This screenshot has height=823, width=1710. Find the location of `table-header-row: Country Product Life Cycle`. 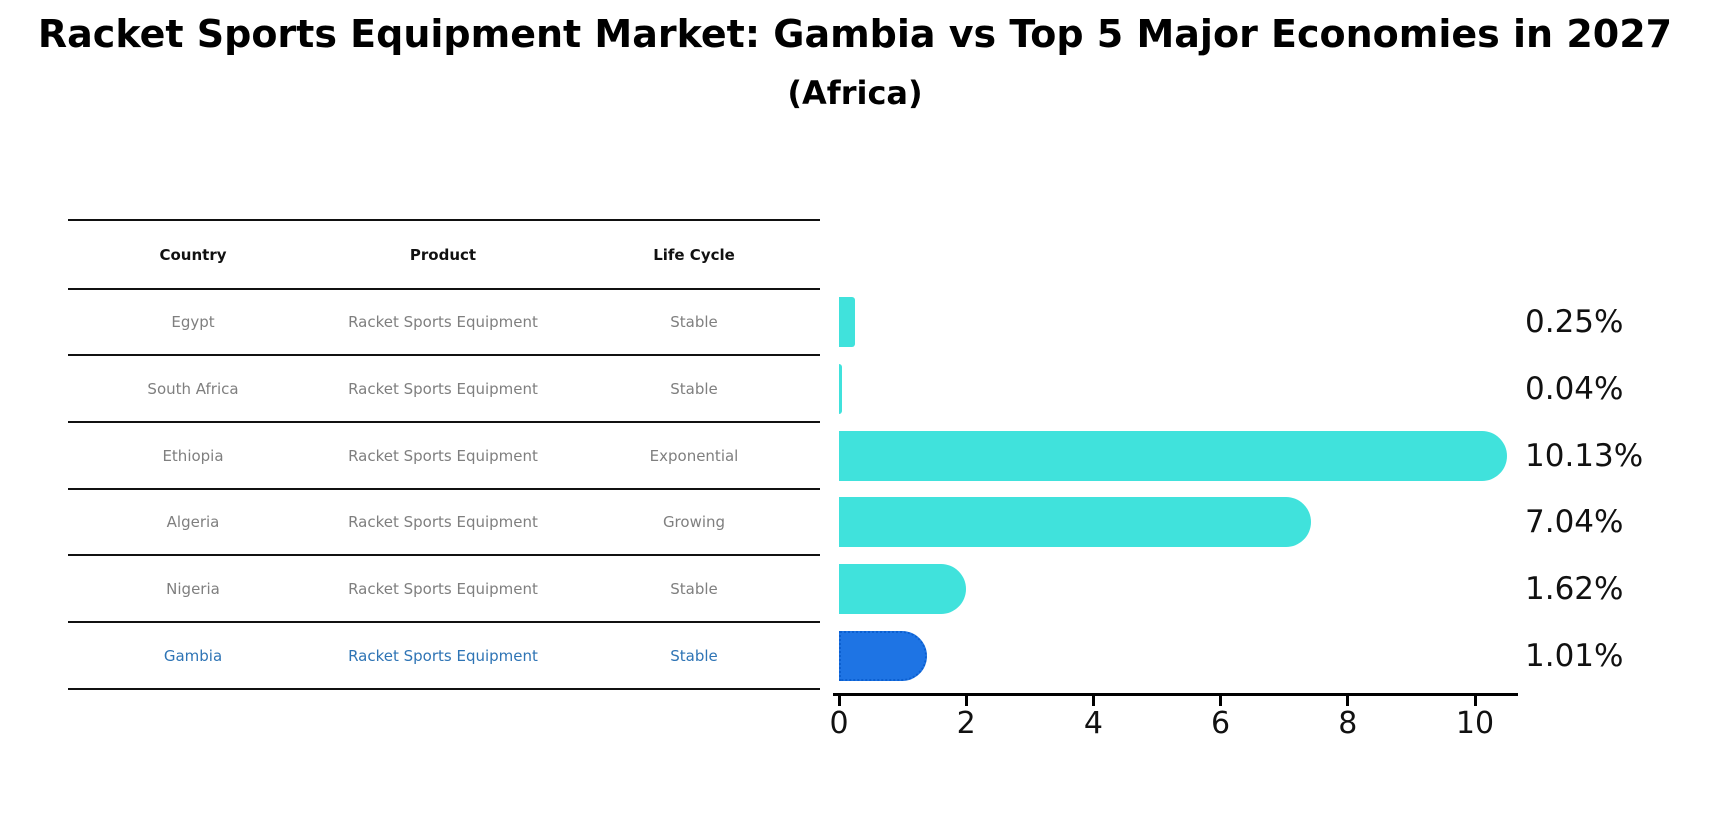

table-header-row: Country Product Life Cycle is located at coordinates (444, 254).